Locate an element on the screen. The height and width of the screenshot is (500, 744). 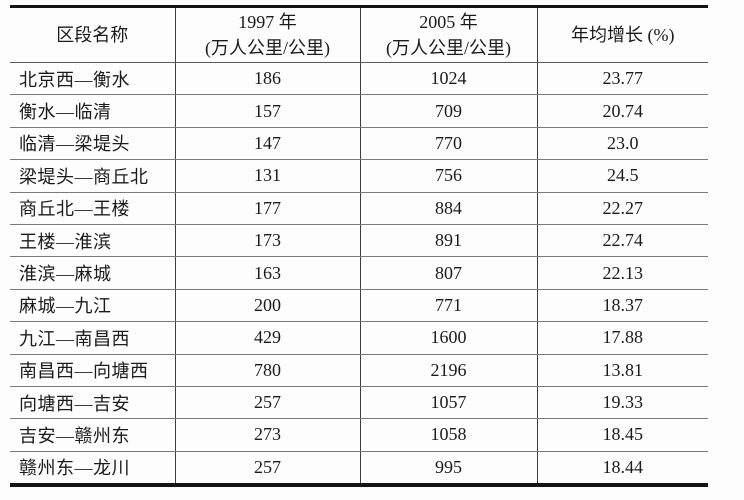
cell-section-name: 南昌西—向塘西 is located at coordinates (93, 370).